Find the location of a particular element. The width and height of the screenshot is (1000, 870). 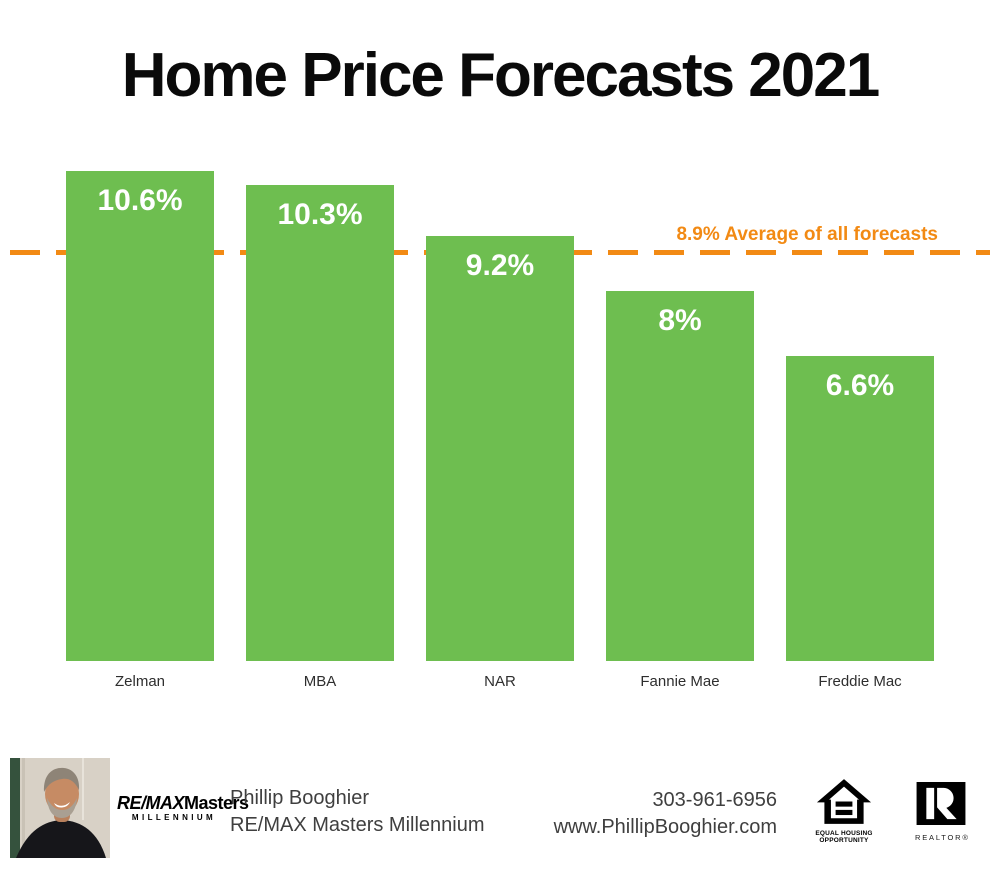

remax-masters-logo: RE/MAXMasters MILLENNIUM is located at coordinates (183, 807).